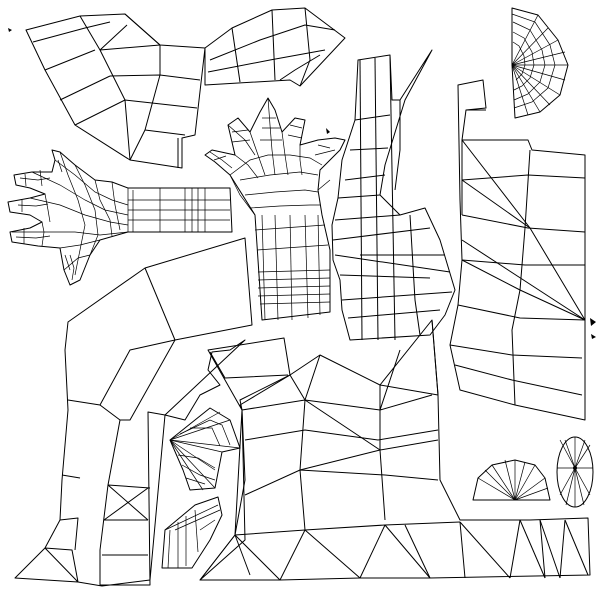 Image resolution: width=600 pixels, height=600 pixels. I want to click on upper-arm-strip-left, so click(115, 91).